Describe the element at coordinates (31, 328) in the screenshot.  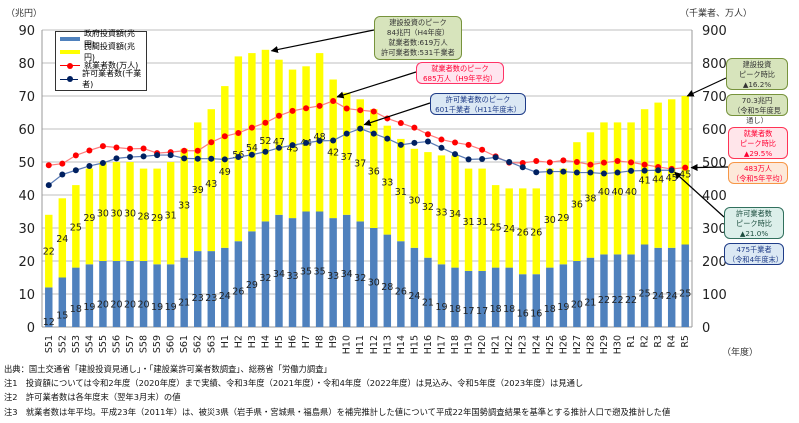
I see `y-tick-label: 0` at that location.